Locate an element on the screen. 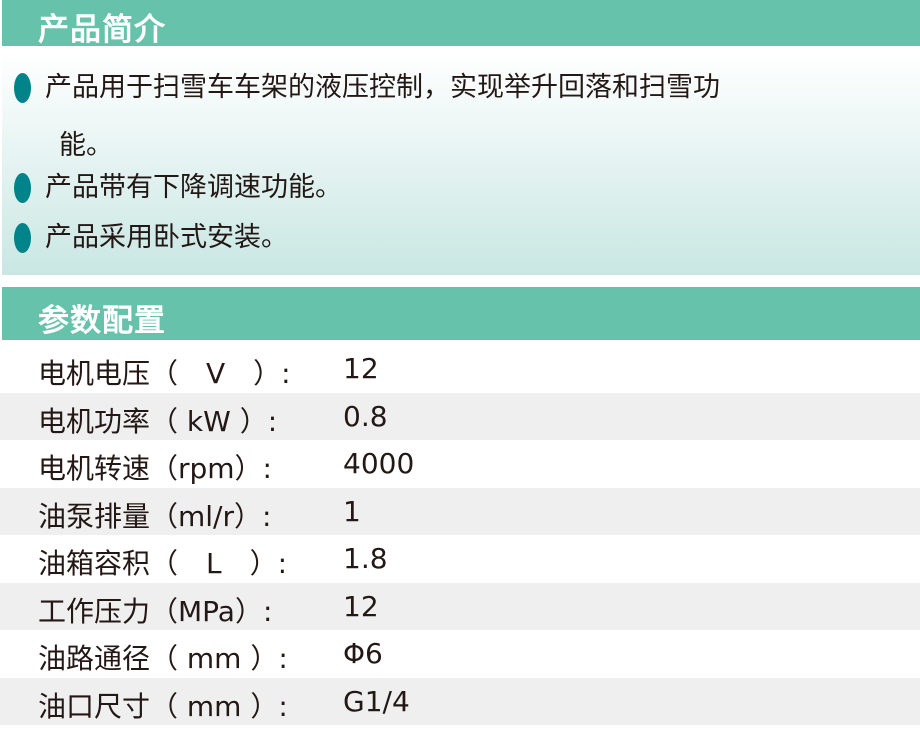 Image resolution: width=920 pixels, height=733 pixels. spec-row: 电机功率（ kW ）: 0.8 is located at coordinates (460, 416).